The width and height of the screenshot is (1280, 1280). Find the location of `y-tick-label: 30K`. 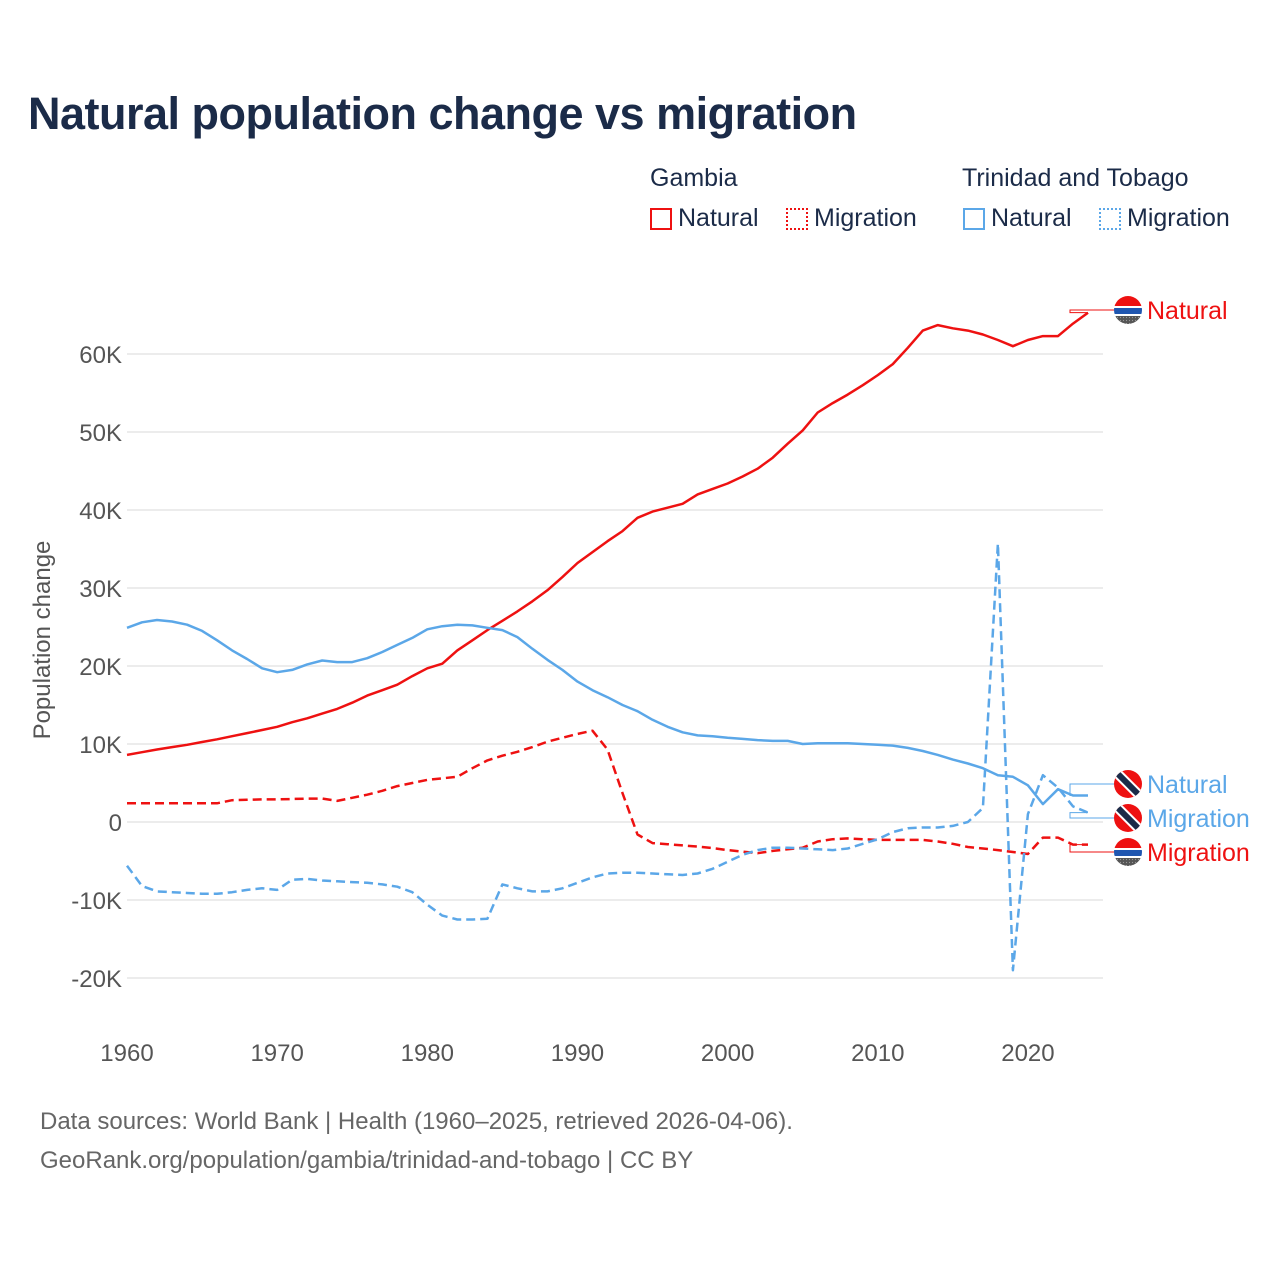

y-tick-label: 30K is located at coordinates (100, 589).